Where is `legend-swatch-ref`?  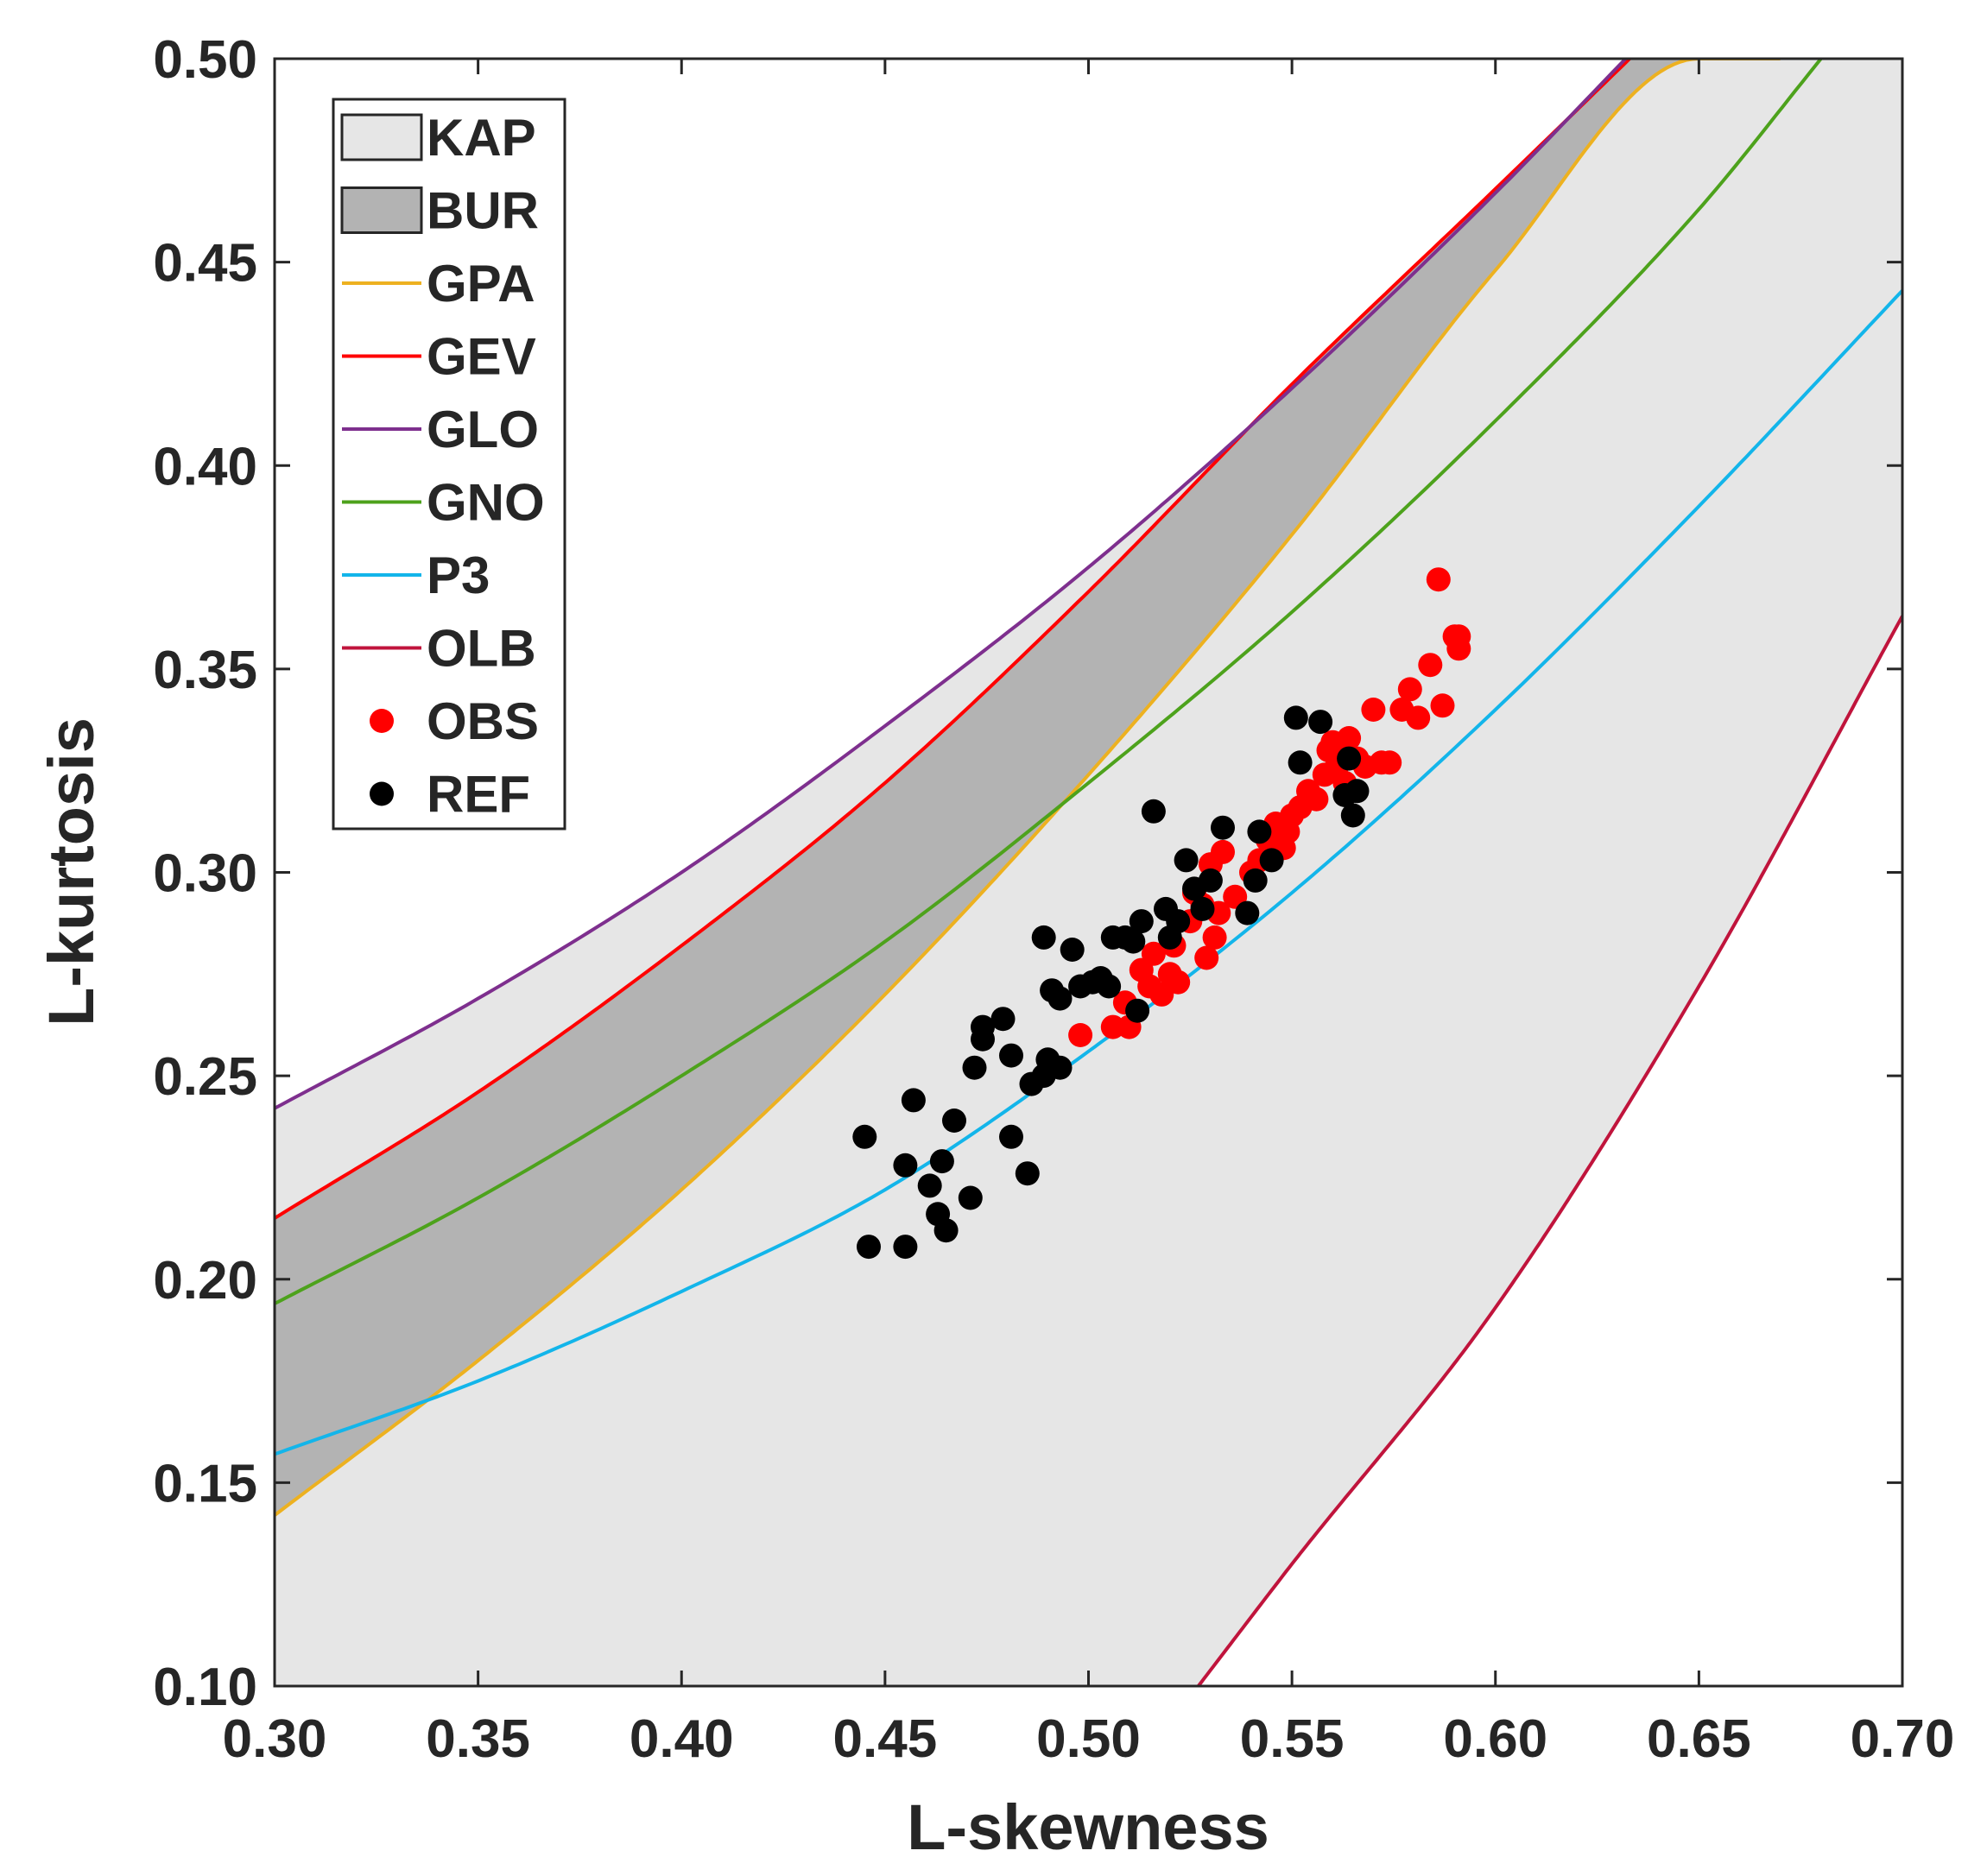 legend-swatch-ref is located at coordinates (382, 793).